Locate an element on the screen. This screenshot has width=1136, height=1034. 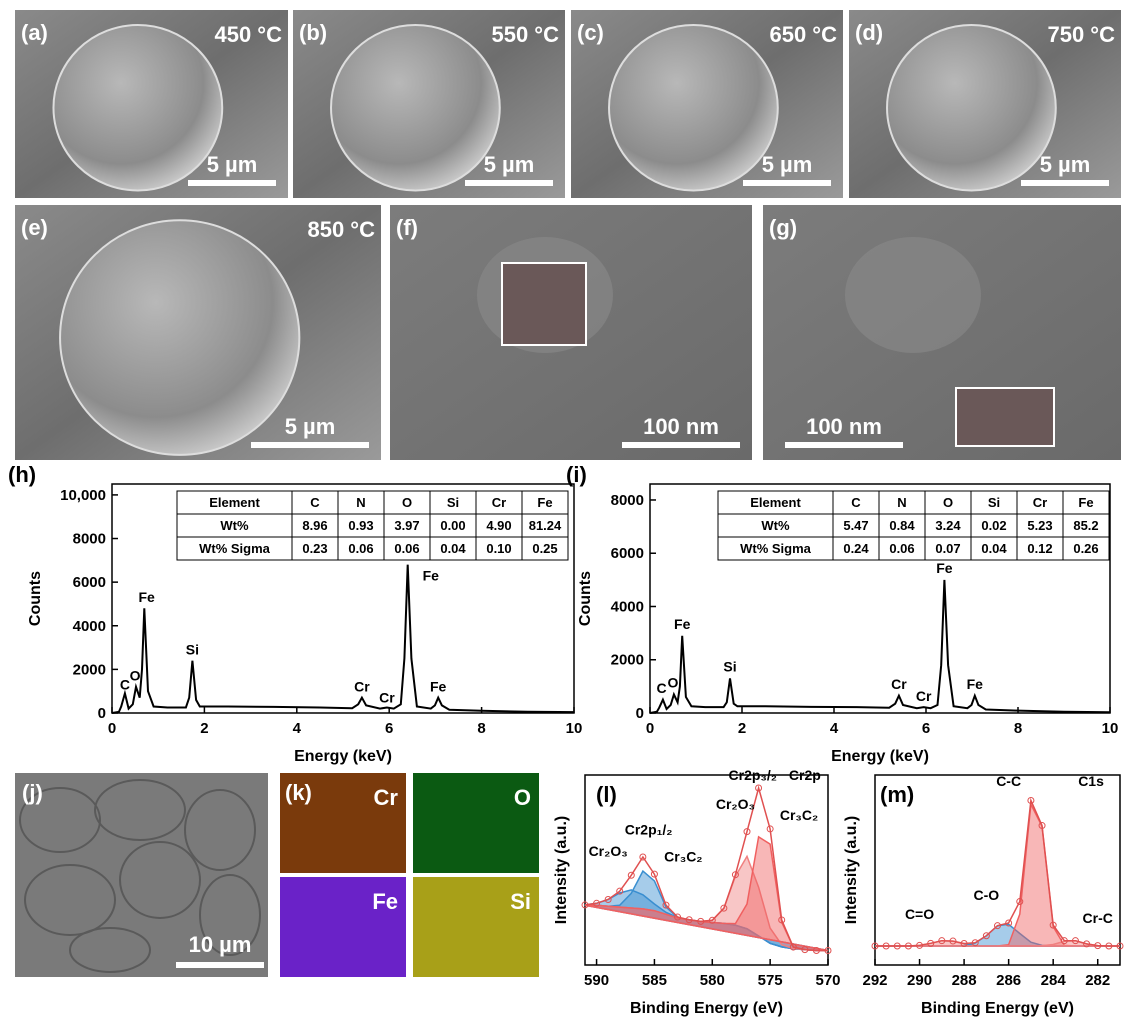
table-text: 0.25 is located at coordinates (544, 548).